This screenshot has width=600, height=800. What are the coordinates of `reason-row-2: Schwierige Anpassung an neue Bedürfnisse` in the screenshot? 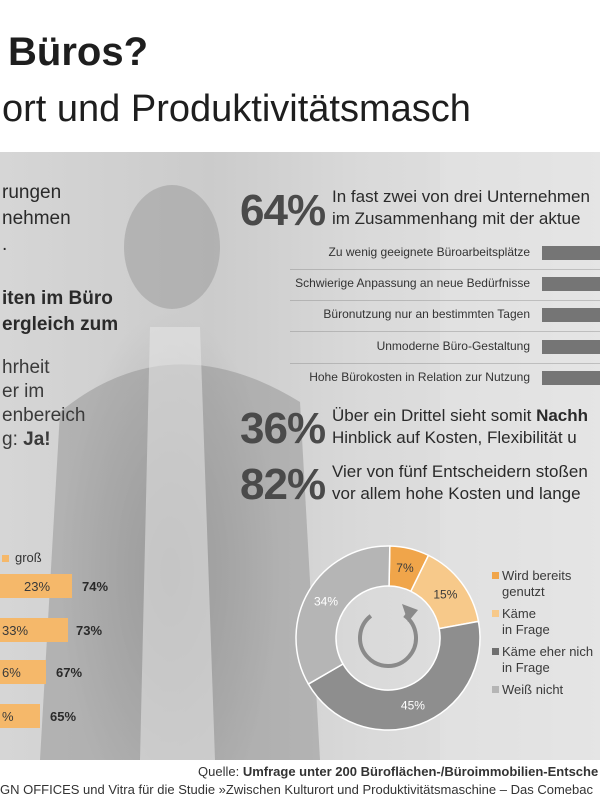 It's located at (420, 287).